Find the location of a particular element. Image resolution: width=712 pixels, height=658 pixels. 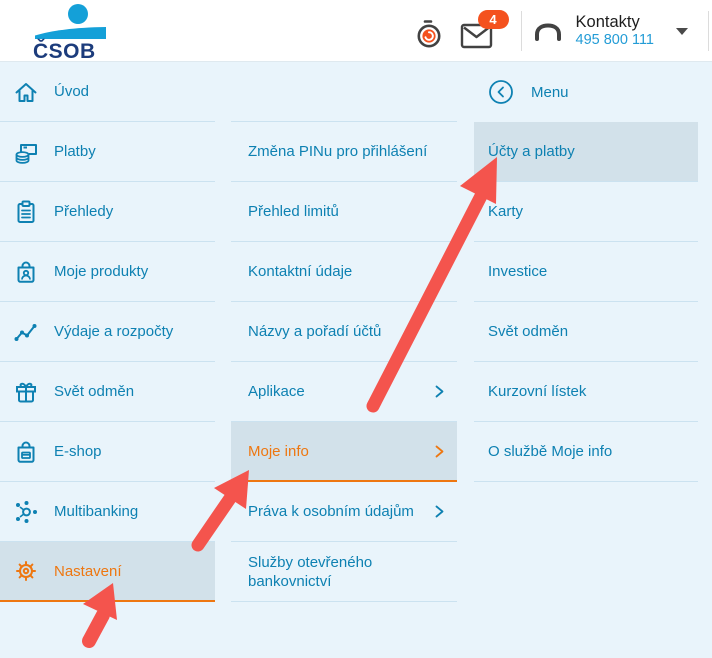

messages-button: 4 is located at coordinates (483, 31).